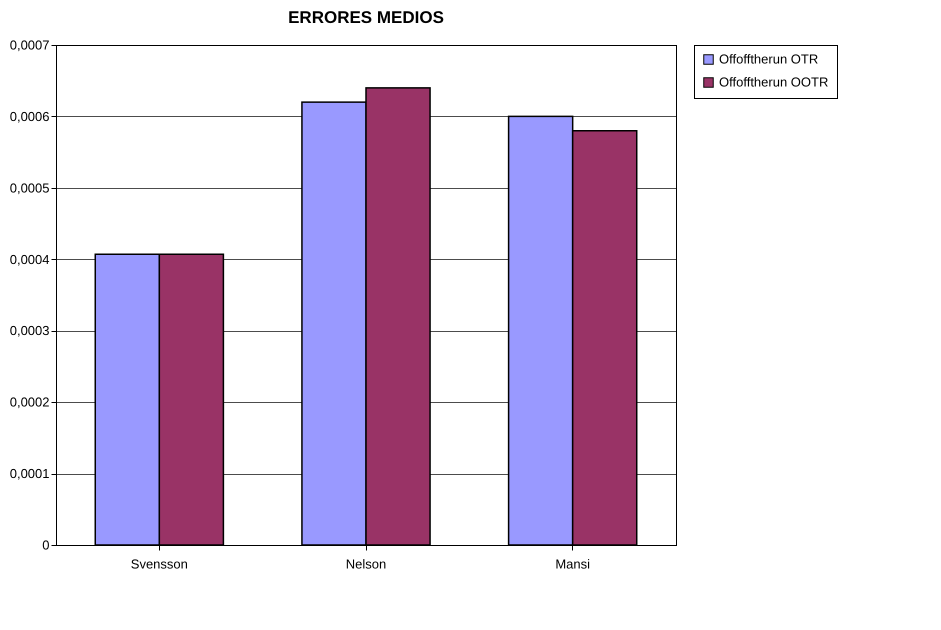 The height and width of the screenshot is (630, 941). What do you see at coordinates (366, 564) in the screenshot?
I see `x-tick-label: Nelson` at bounding box center [366, 564].